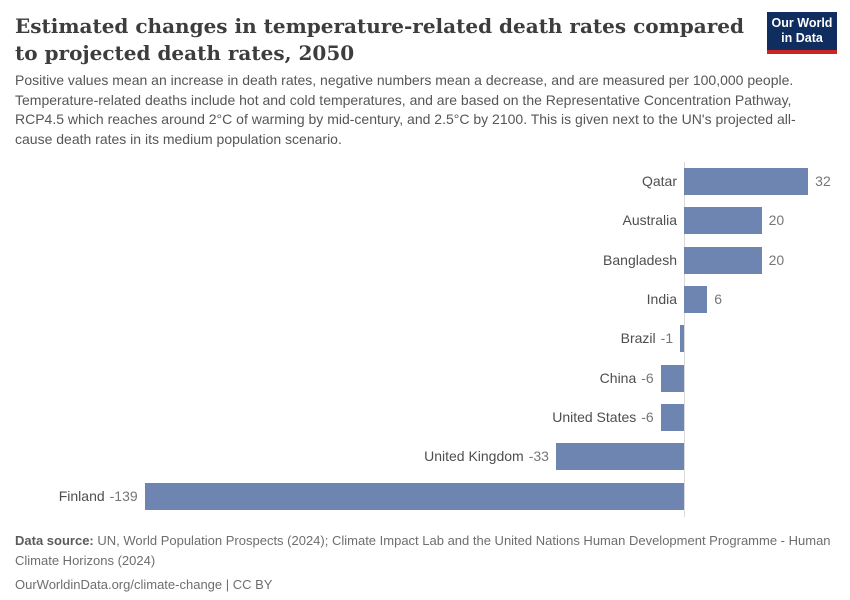 The width and height of the screenshot is (850, 600). What do you see at coordinates (344, 338) in the screenshot?
I see `category-label-brazil: Brazil -1` at bounding box center [344, 338].